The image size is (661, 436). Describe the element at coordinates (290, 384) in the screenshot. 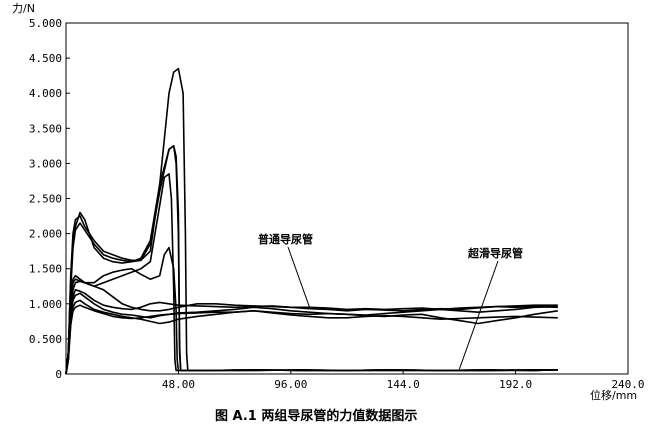

I see `x-tick-label: 96.00` at that location.